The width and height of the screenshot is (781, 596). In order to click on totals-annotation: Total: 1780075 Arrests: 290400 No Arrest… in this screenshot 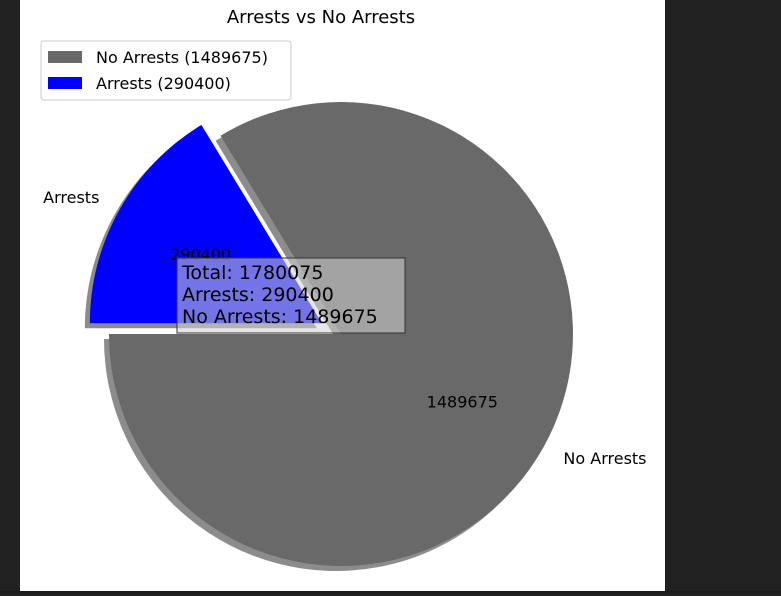, I will do `click(291, 295)`.